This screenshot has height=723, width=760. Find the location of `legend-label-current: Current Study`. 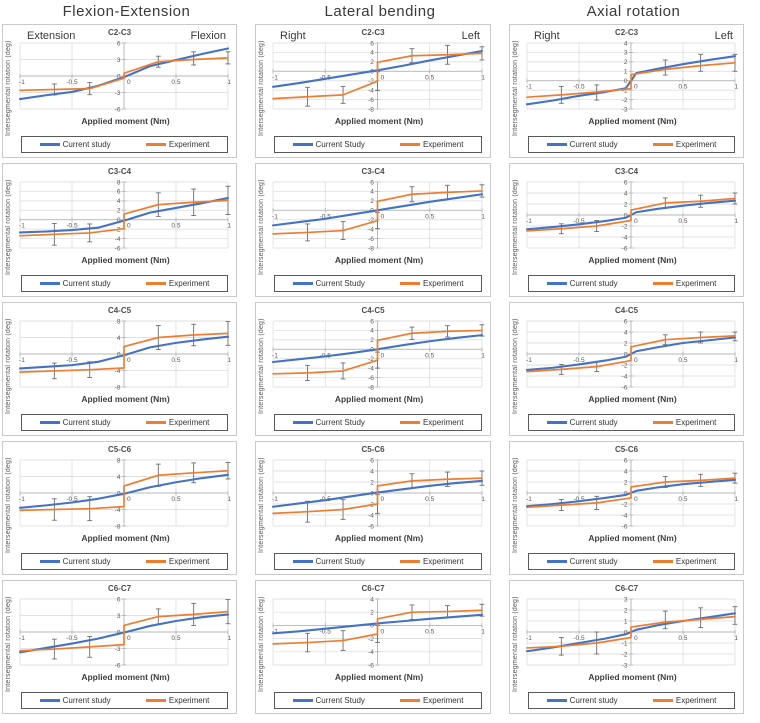

legend-label-current: Current Study is located at coordinates (340, 422).